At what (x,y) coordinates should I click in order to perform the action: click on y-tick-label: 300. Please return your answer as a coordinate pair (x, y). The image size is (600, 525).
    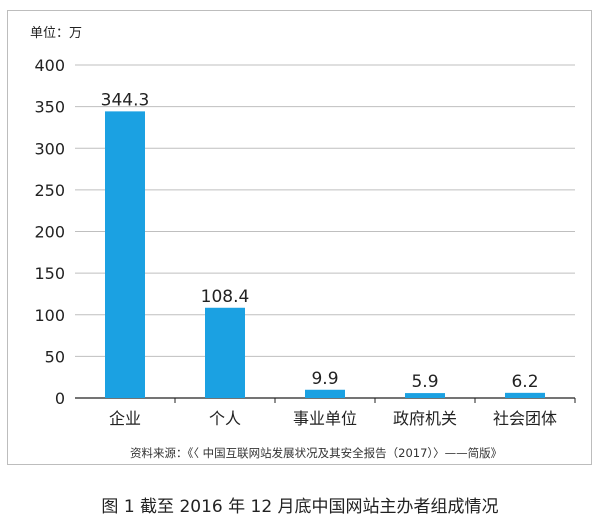
    Looking at the image, I should click on (49, 148).